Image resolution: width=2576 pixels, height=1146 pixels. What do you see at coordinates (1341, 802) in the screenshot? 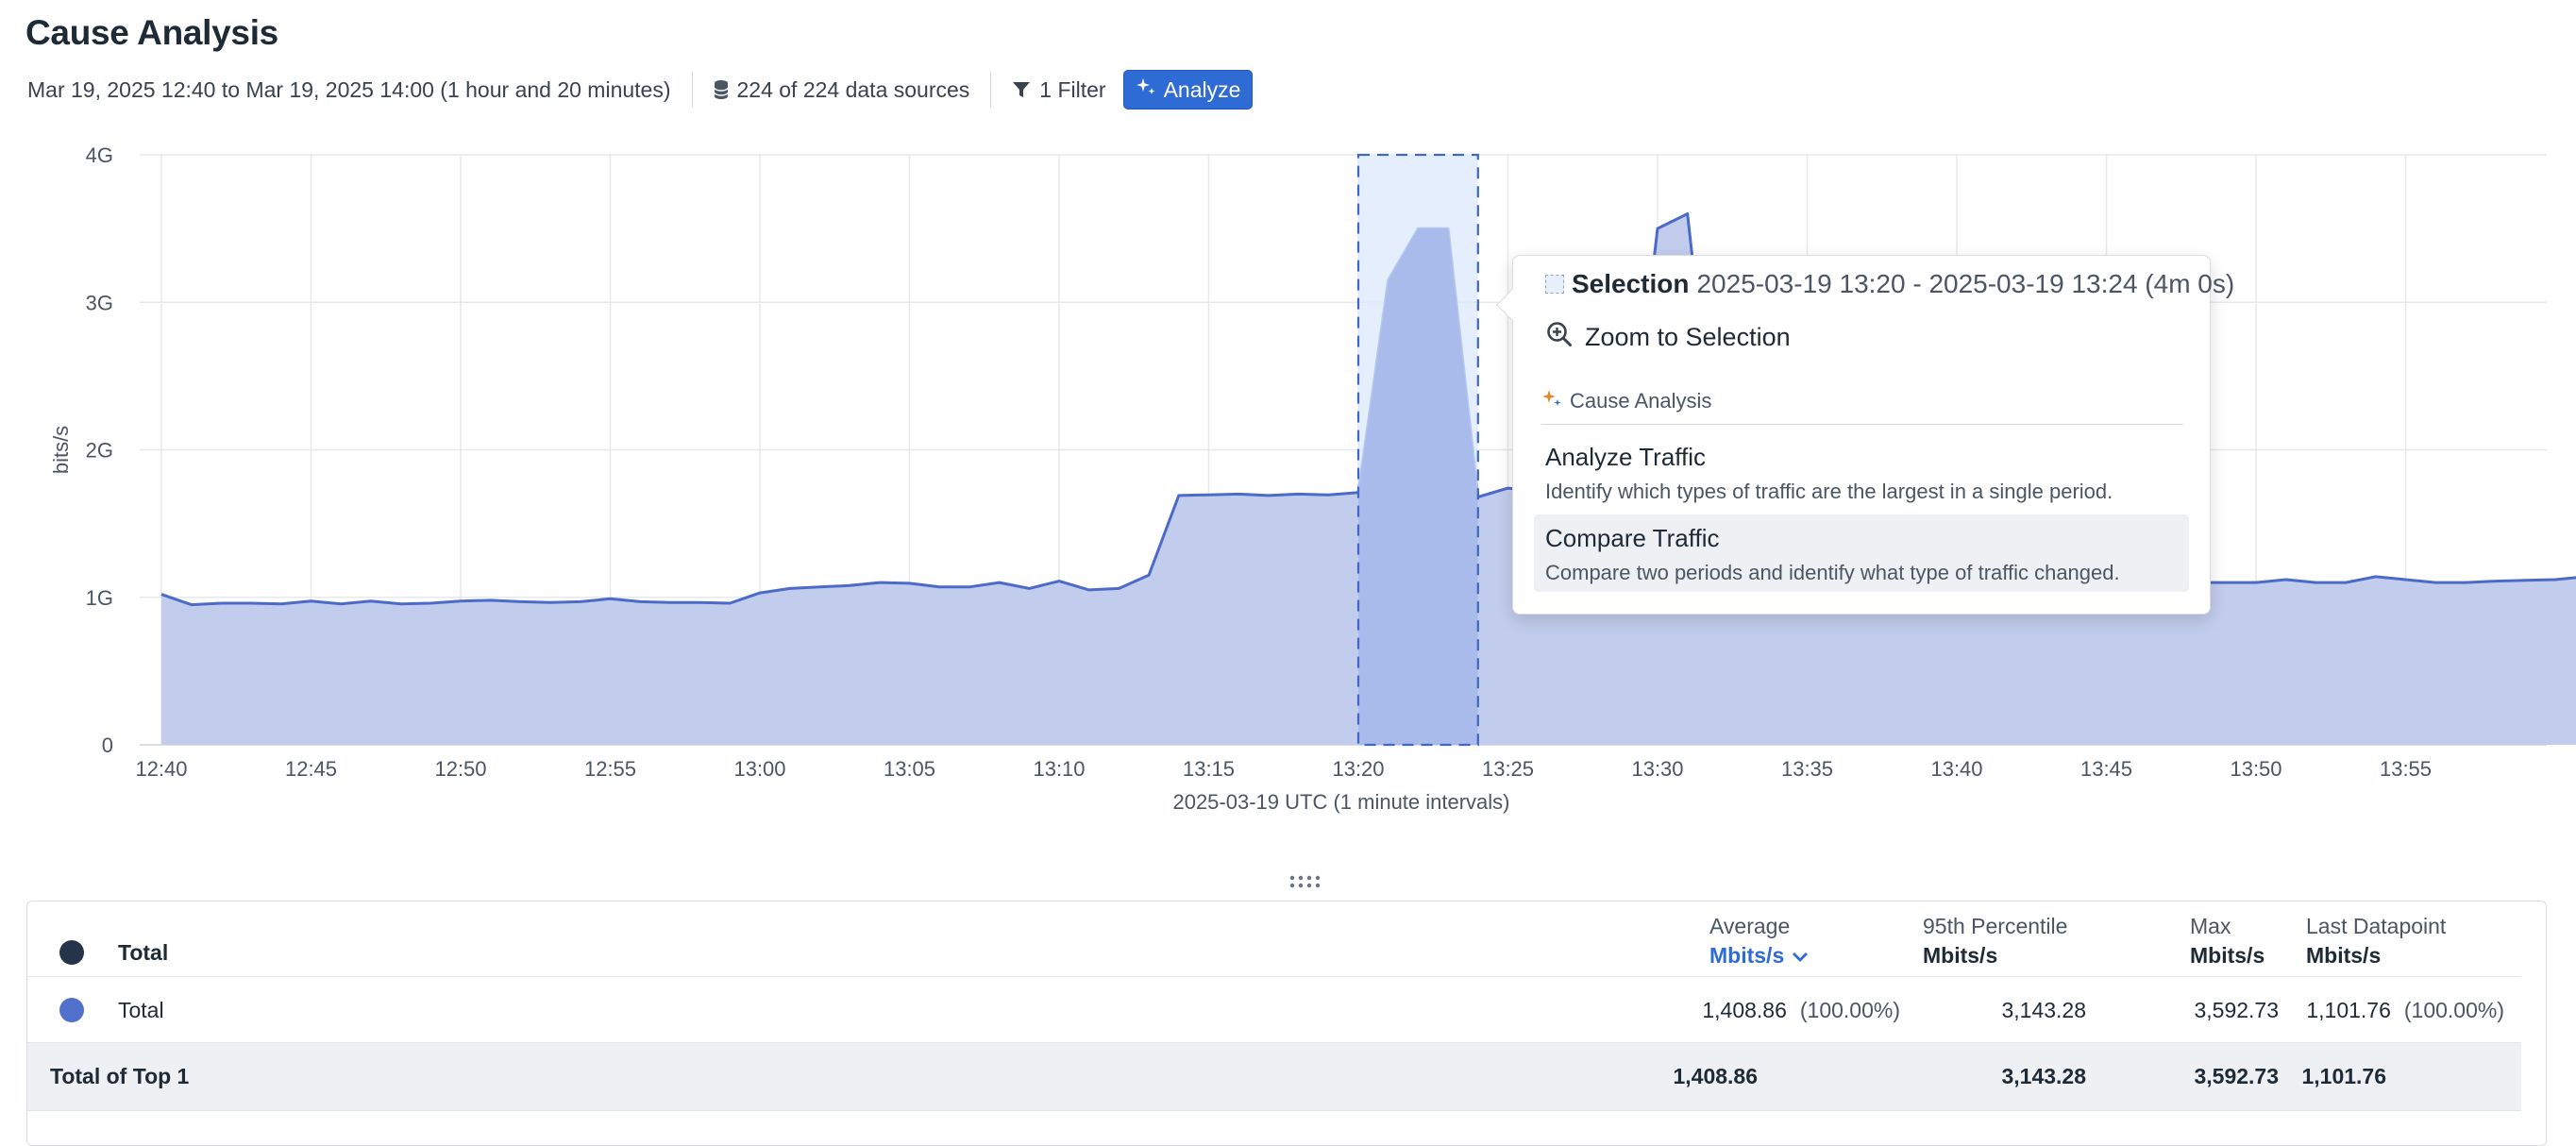
I see `x-axis-label: 2025-03-19 UTC (1 minute intervals)` at bounding box center [1341, 802].